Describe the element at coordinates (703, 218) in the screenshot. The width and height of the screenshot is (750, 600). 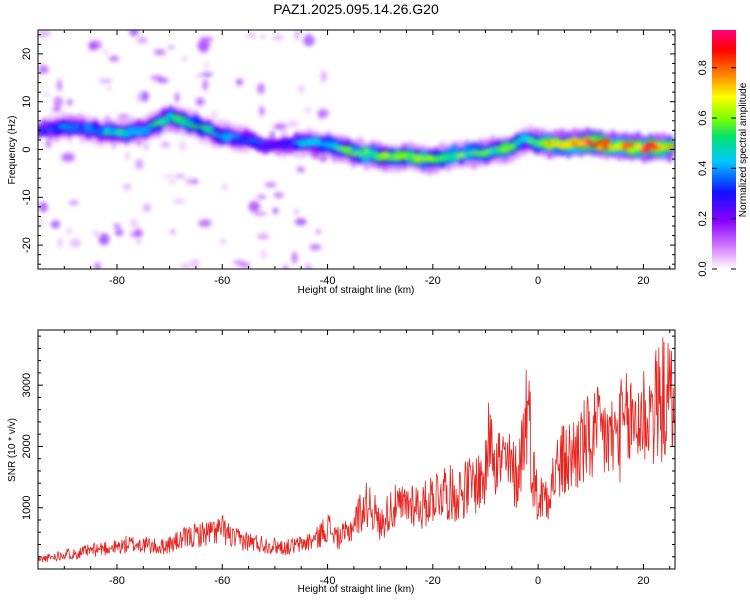
I see `cbar-tick-label-0.2: 0.2` at that location.